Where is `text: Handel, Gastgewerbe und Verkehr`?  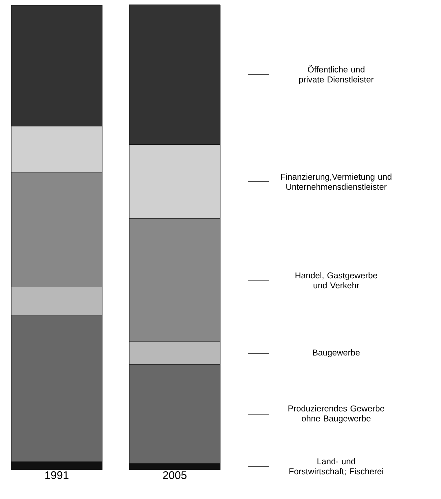
text: Handel, Gastgewerbe und Verkehr is located at coordinates (337, 280).